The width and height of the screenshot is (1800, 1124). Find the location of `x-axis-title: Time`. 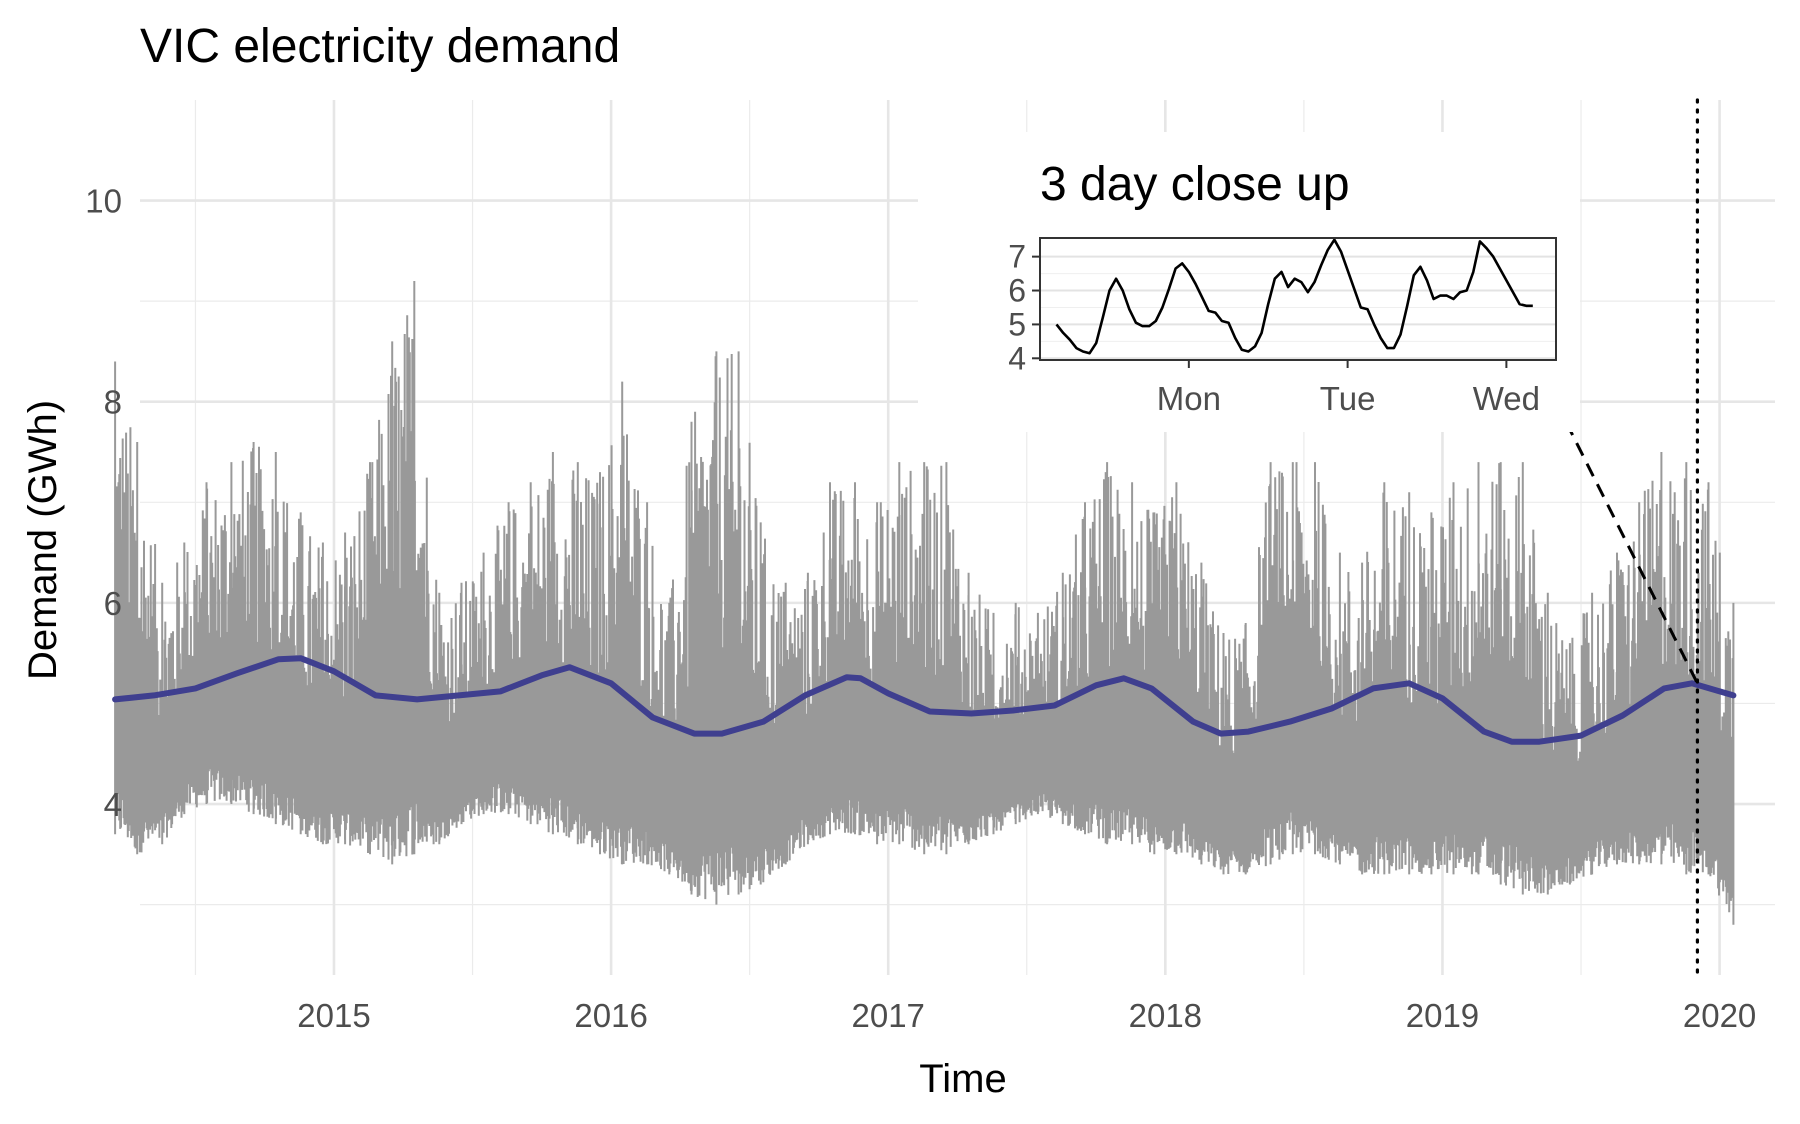

x-axis-title: Time is located at coordinates (962, 1079).